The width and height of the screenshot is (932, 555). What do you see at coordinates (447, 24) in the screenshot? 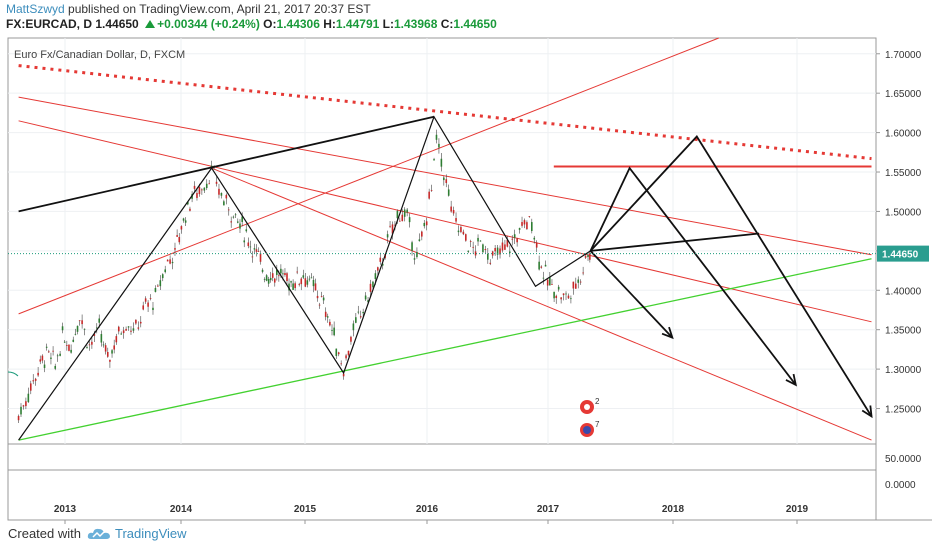
I see `close-label: C:` at bounding box center [447, 24].